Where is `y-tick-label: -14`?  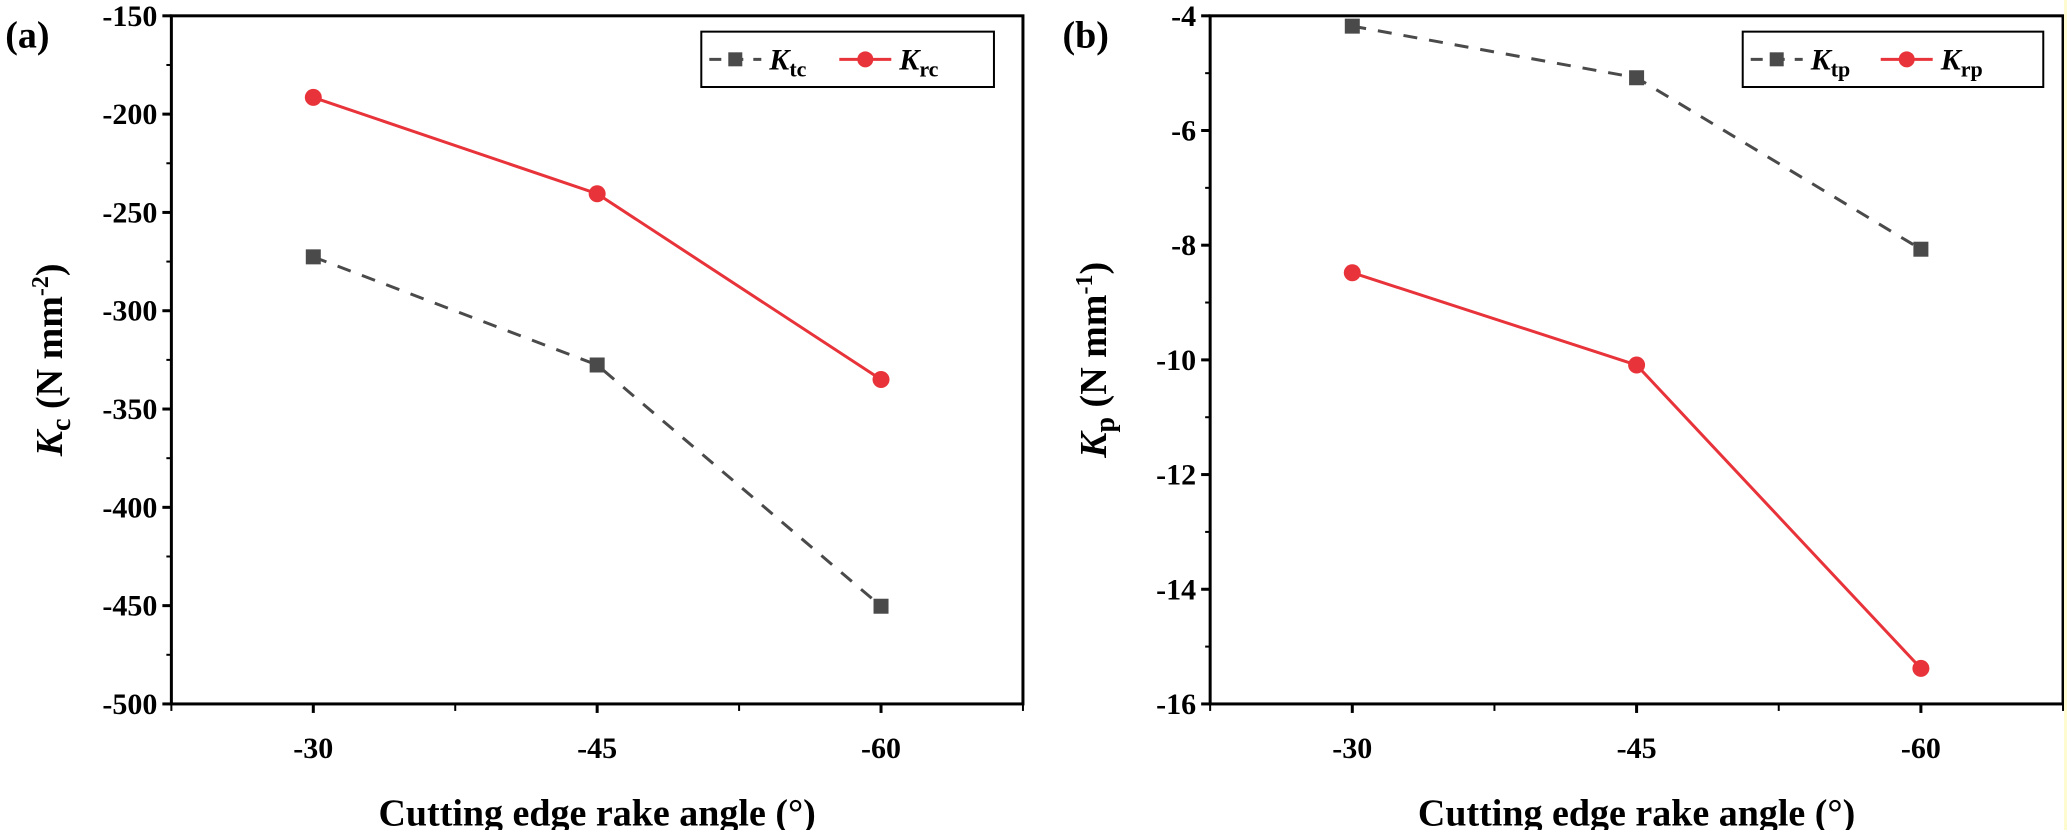 y-tick-label: -14 is located at coordinates (1176, 589).